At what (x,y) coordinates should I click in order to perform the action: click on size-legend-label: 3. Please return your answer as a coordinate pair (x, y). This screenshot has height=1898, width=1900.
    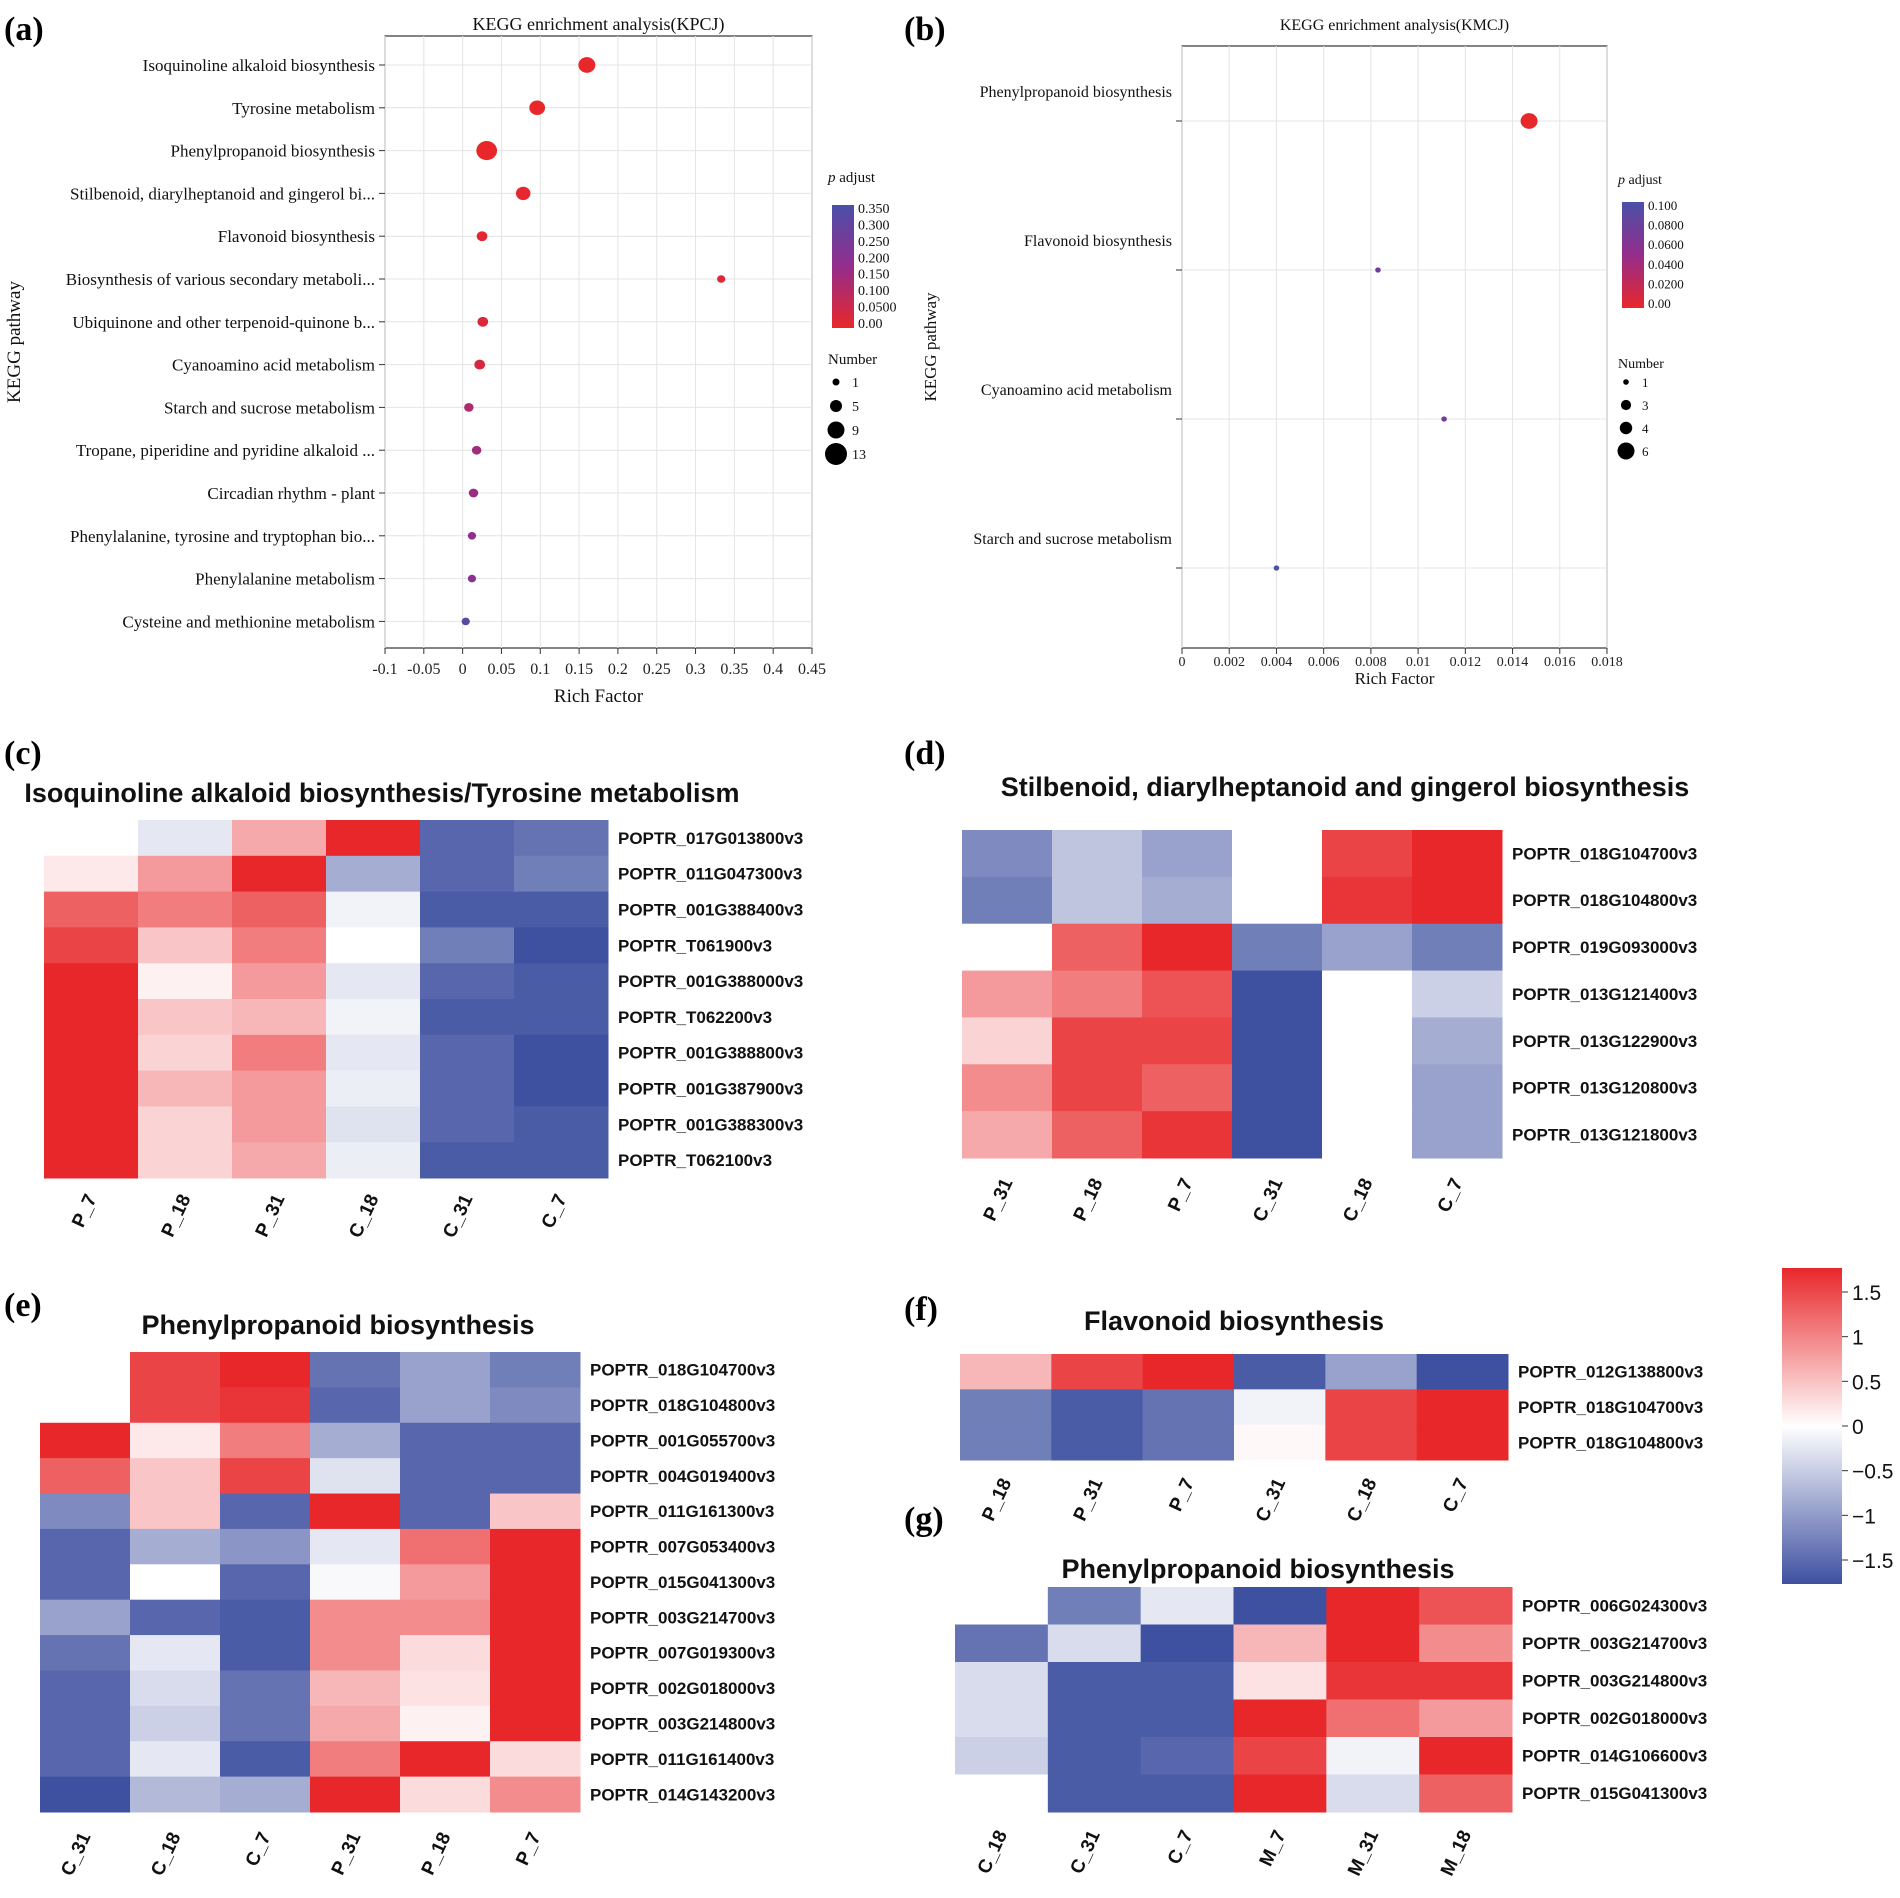
    Looking at the image, I should click on (1645, 405).